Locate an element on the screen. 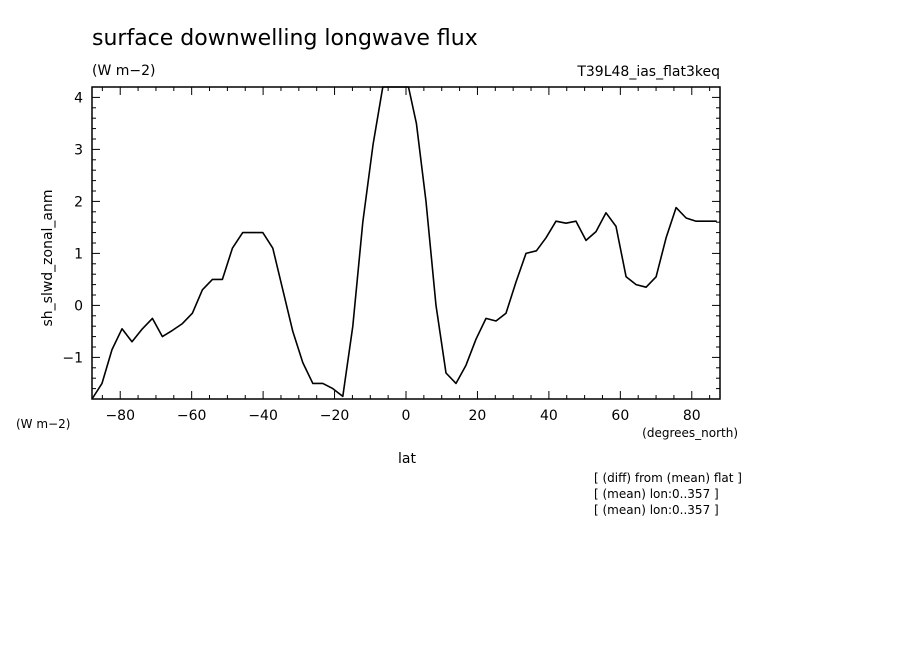  y-axis-label: sh_slwd_zonal_anm is located at coordinates (48, 257).